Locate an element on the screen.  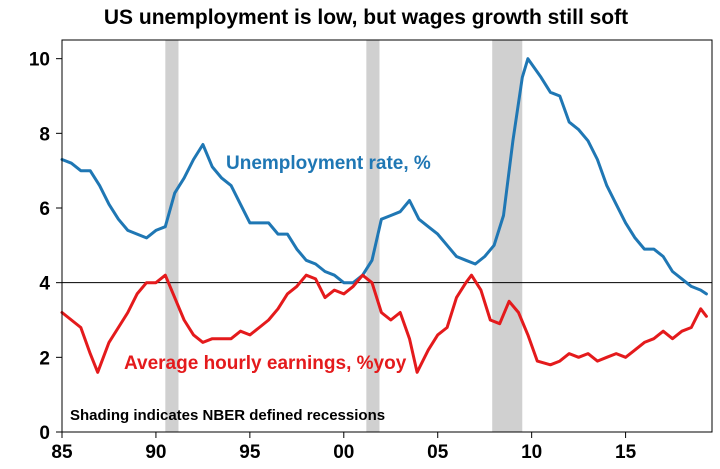
x-tick-label-10: 10 is located at coordinates (531, 452).